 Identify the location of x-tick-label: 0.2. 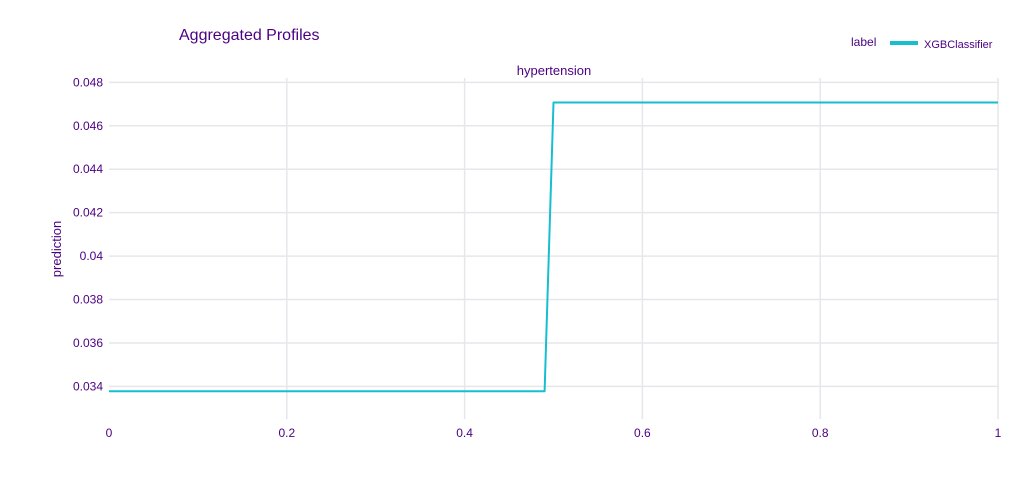
(286, 433).